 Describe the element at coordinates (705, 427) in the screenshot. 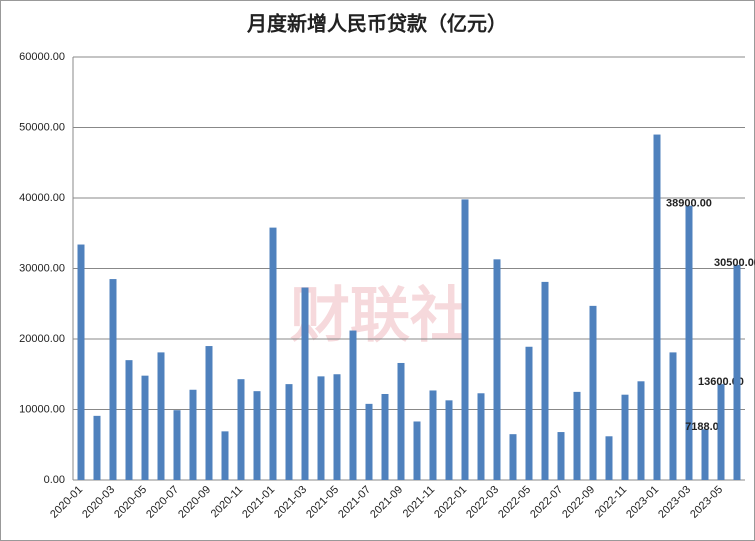

I see `value-label: 7188.00` at that location.